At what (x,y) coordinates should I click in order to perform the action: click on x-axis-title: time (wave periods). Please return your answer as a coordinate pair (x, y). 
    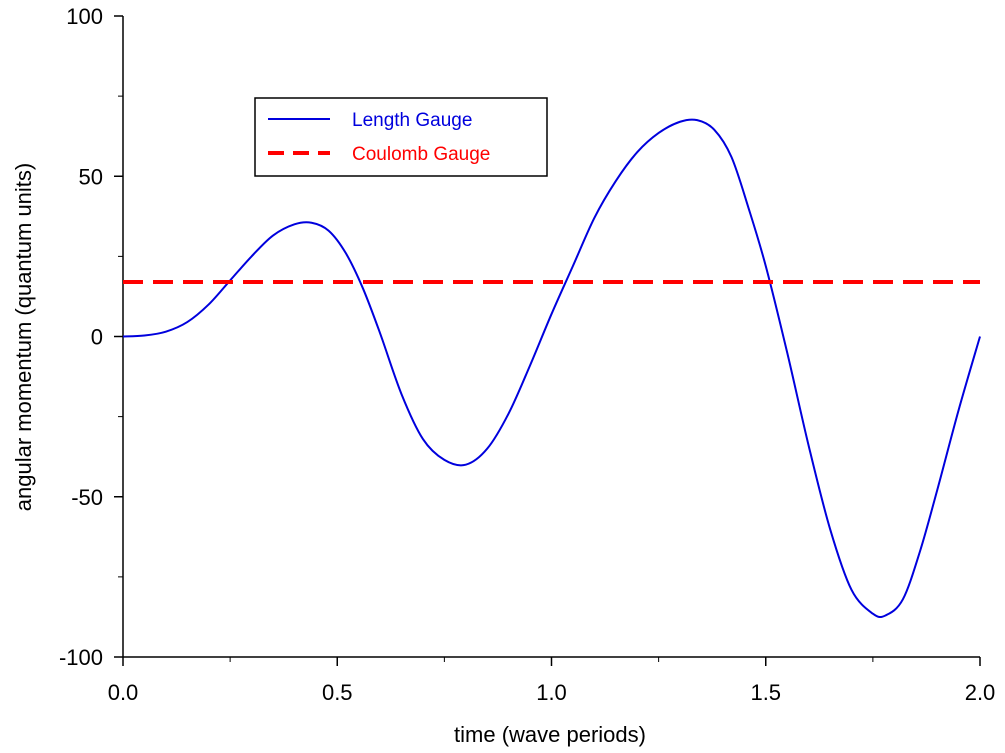
    Looking at the image, I should click on (550, 734).